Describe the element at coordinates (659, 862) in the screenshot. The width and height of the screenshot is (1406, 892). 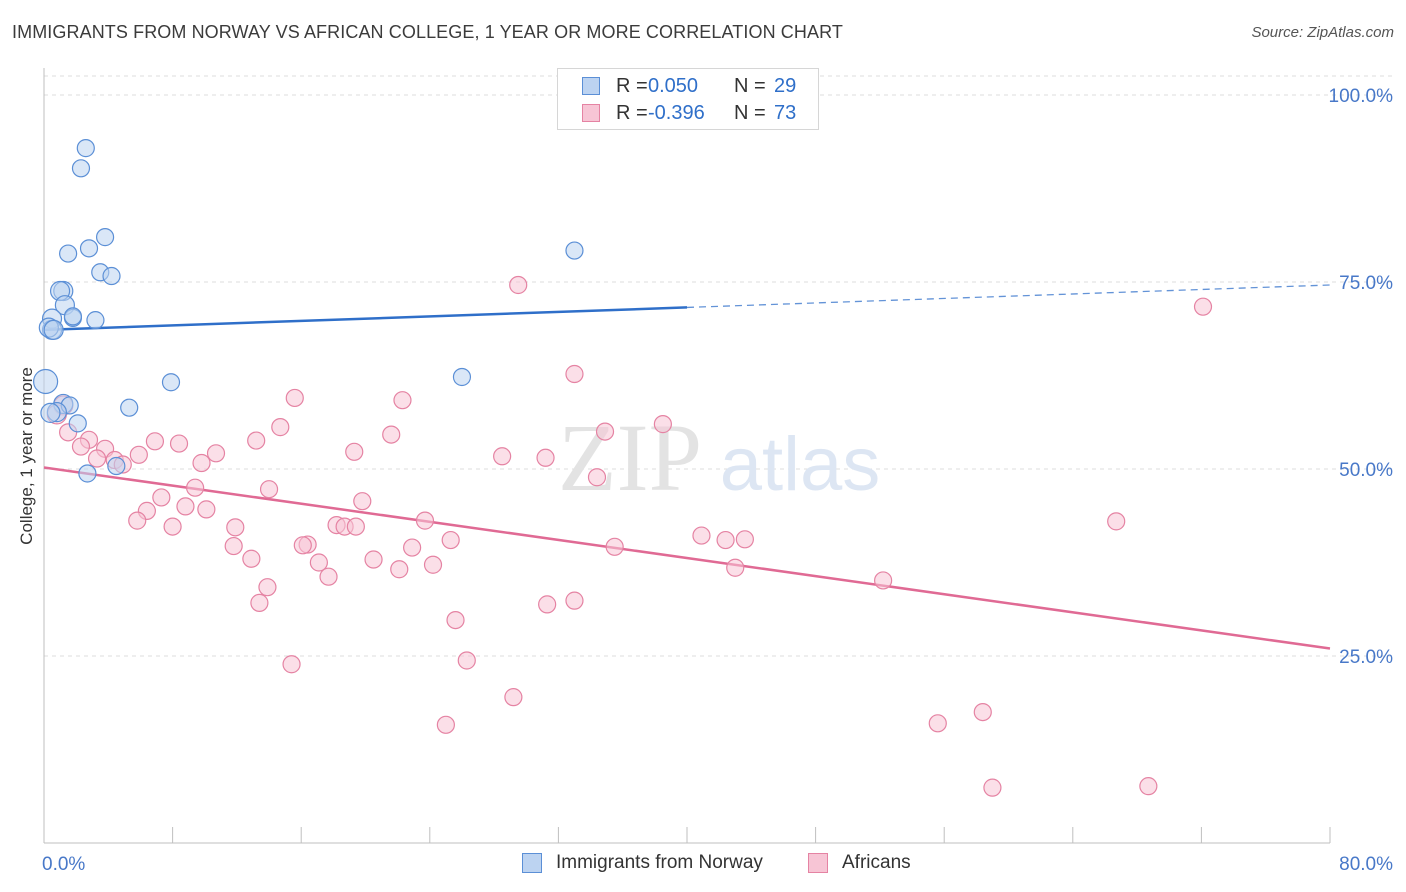
I see `norway-legend-label: Immigrants from Norway` at that location.